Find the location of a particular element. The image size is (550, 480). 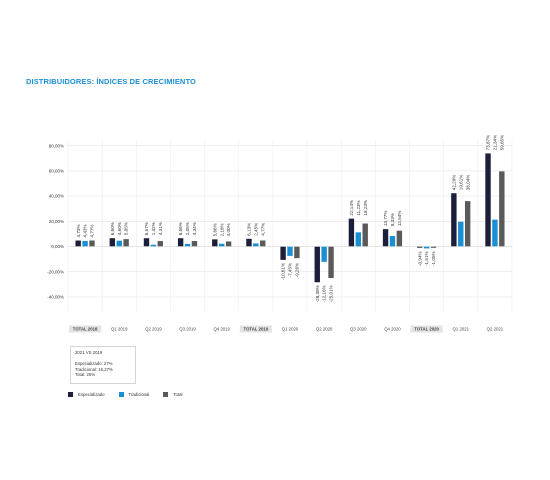

legend-item-tradicional: Tradicional is located at coordinates (134, 394).